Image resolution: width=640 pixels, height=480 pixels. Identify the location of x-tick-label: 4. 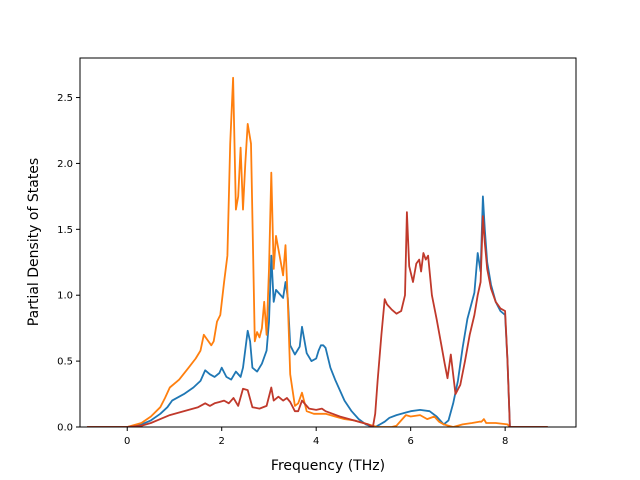
(316, 441).